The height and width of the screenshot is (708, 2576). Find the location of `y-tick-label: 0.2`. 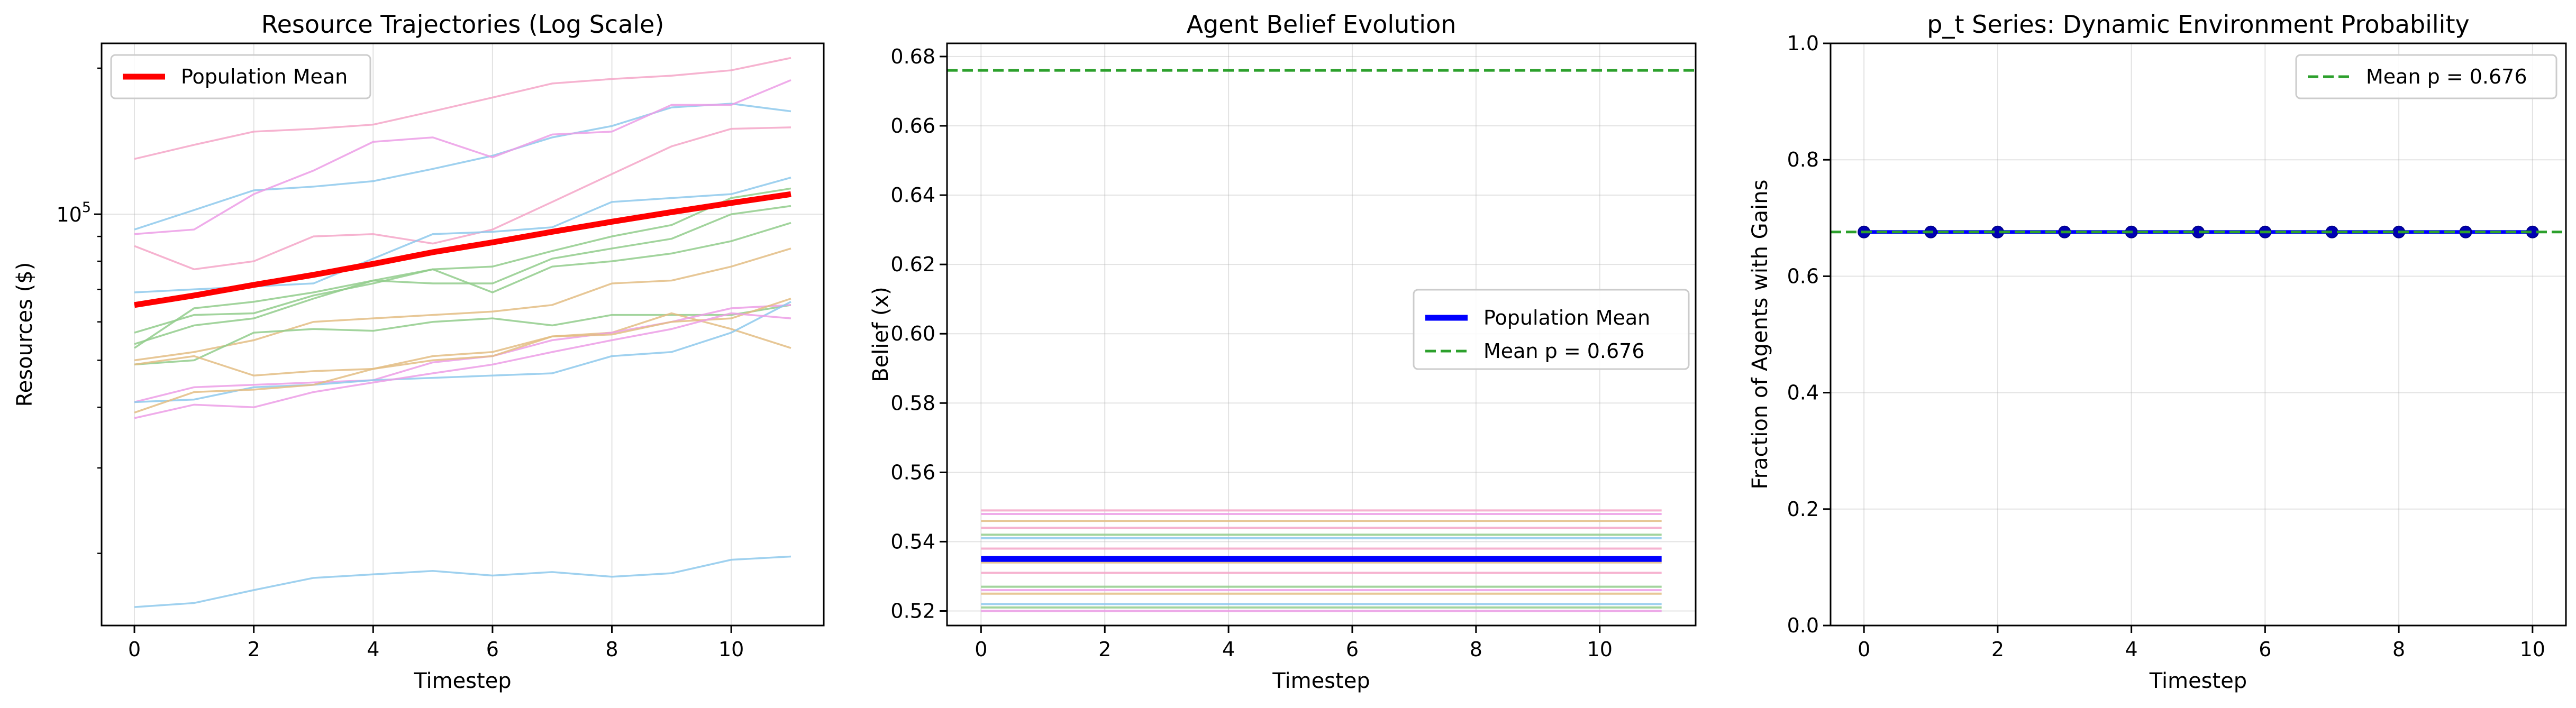

y-tick-label: 0.2 is located at coordinates (1803, 509).